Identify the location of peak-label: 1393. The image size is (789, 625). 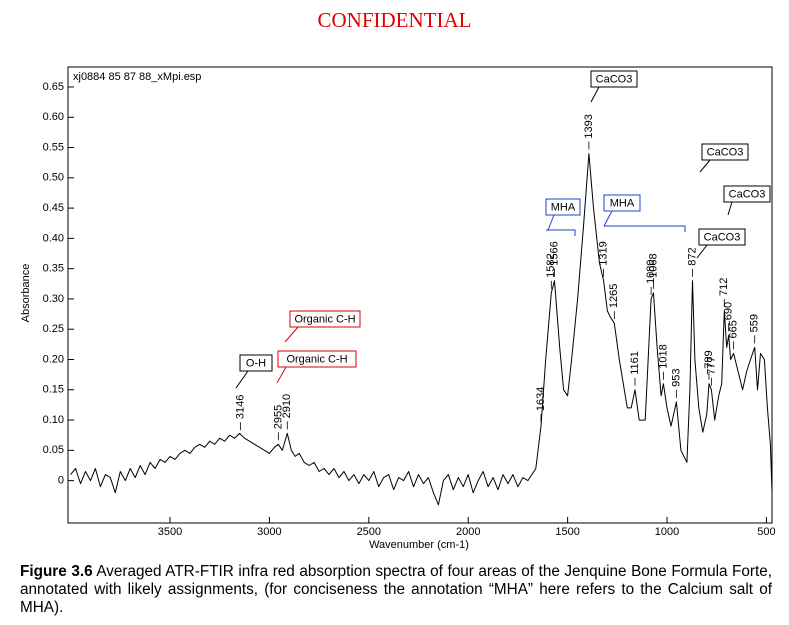
(589, 126).